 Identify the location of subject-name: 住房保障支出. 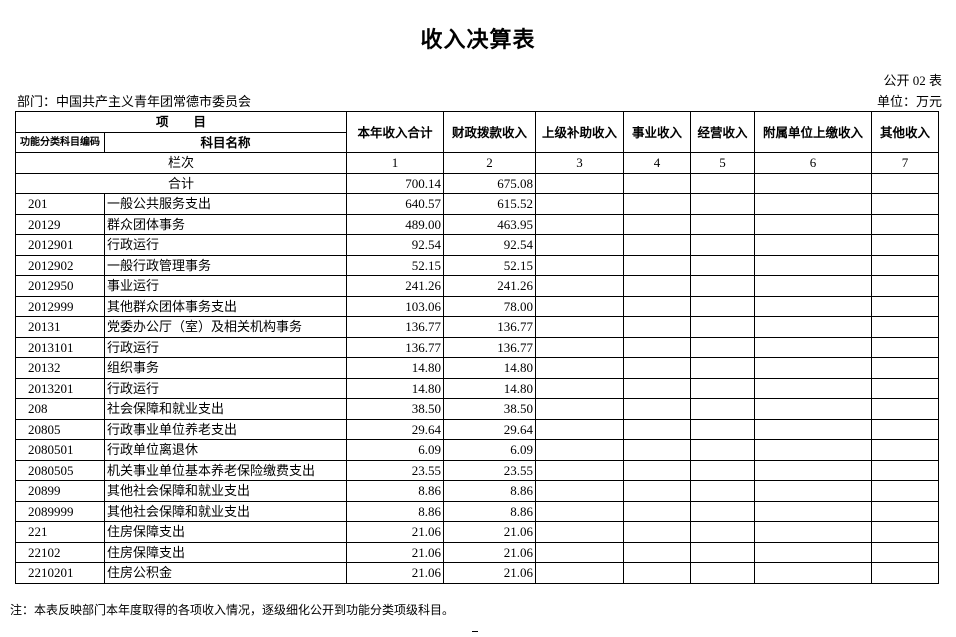
(225, 552).